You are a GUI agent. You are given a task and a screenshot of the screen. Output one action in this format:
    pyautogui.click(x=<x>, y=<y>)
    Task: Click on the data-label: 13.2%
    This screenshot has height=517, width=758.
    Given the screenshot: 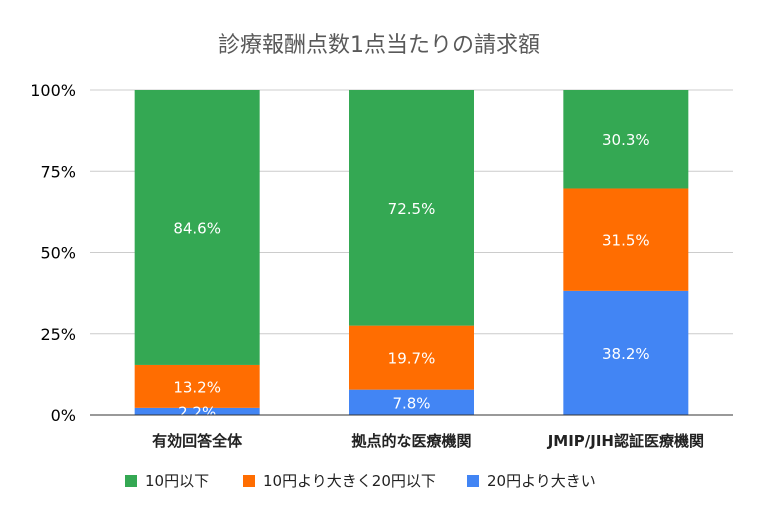 What is the action you would take?
    pyautogui.click(x=197, y=387)
    